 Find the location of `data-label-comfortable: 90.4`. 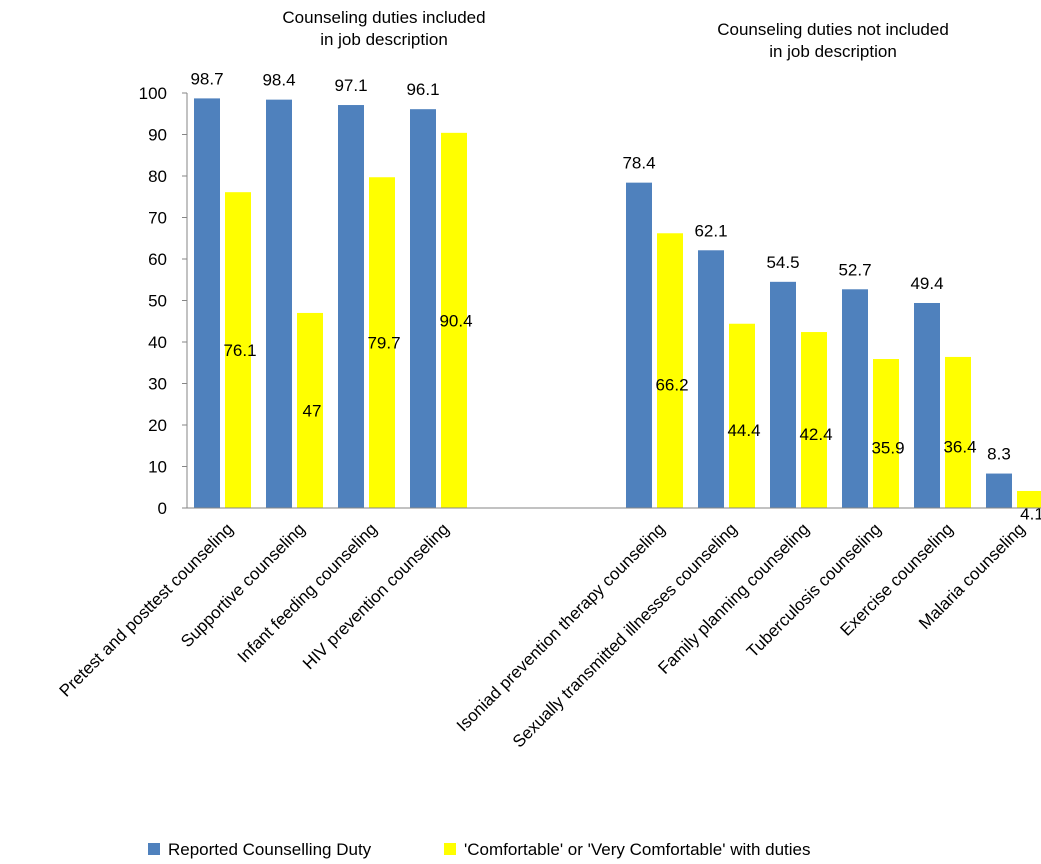

data-label-comfortable: 90.4 is located at coordinates (455, 320).